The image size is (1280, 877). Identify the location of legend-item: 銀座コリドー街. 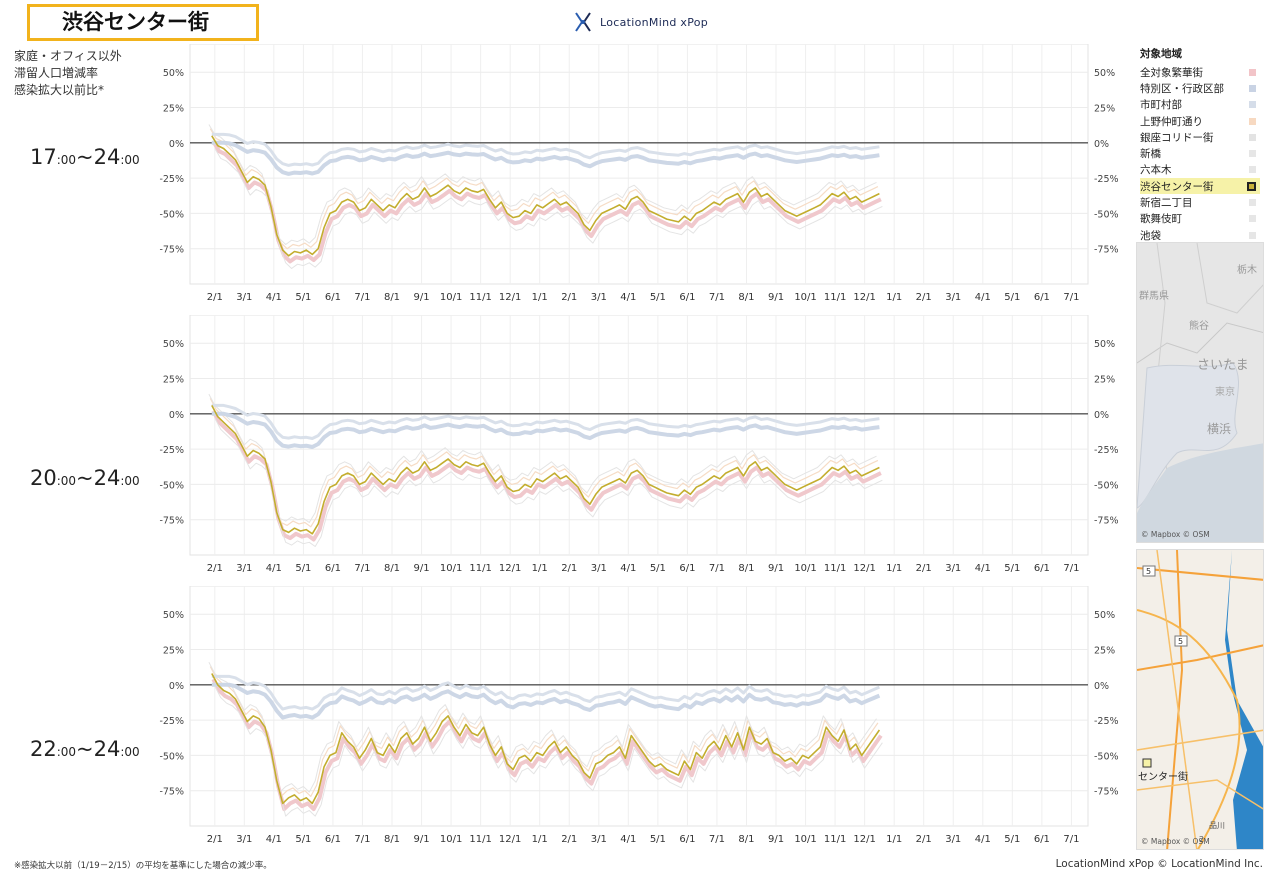
(1200, 137).